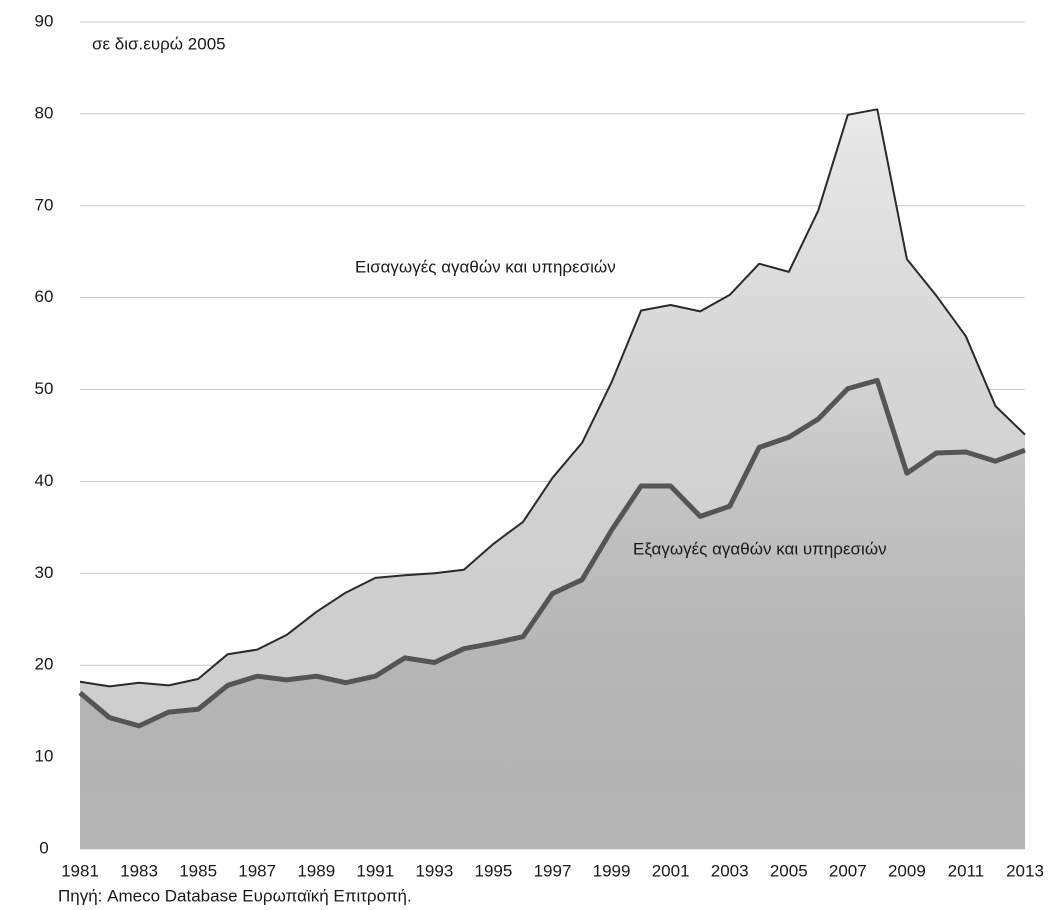  I want to click on y-tick-label: 20, so click(44, 664).